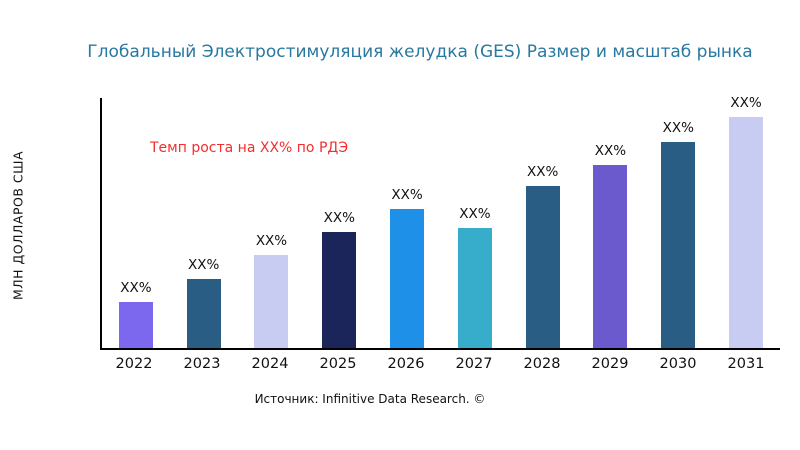 This screenshot has width=800, height=450. What do you see at coordinates (270, 364) in the screenshot?
I see `x-tick-label: 2024` at bounding box center [270, 364].